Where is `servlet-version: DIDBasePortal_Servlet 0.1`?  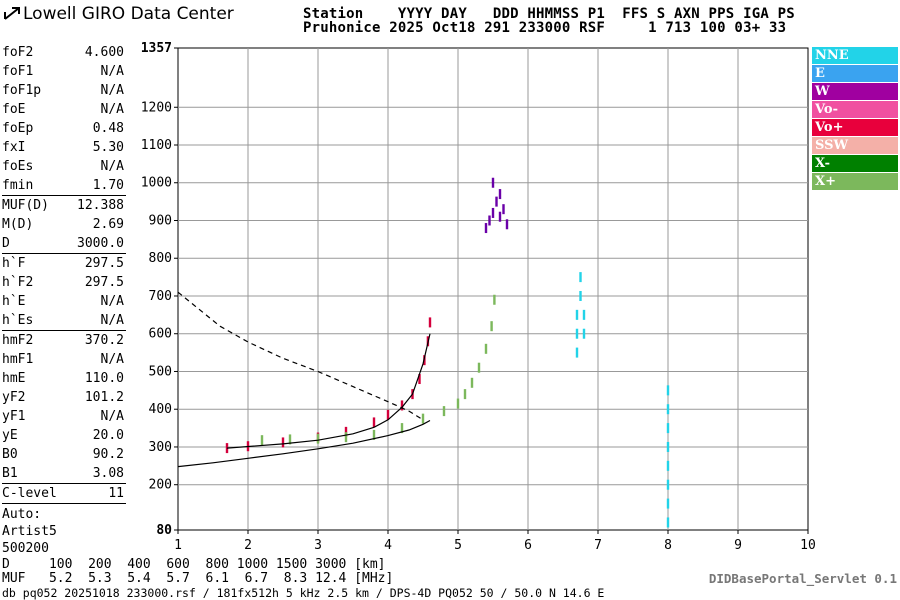 servlet-version: DIDBasePortal_Servlet 0.1 is located at coordinates (802, 578).